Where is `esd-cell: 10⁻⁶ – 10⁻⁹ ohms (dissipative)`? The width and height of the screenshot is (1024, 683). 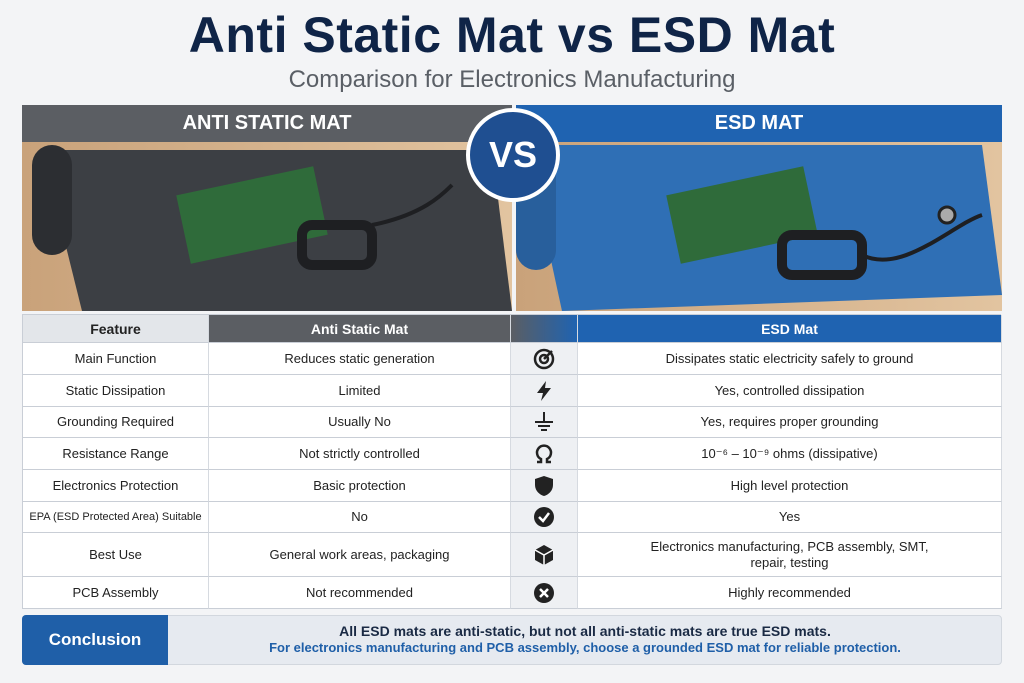 esd-cell: 10⁻⁶ – 10⁻⁹ ohms (dissipative) is located at coordinates (790, 454).